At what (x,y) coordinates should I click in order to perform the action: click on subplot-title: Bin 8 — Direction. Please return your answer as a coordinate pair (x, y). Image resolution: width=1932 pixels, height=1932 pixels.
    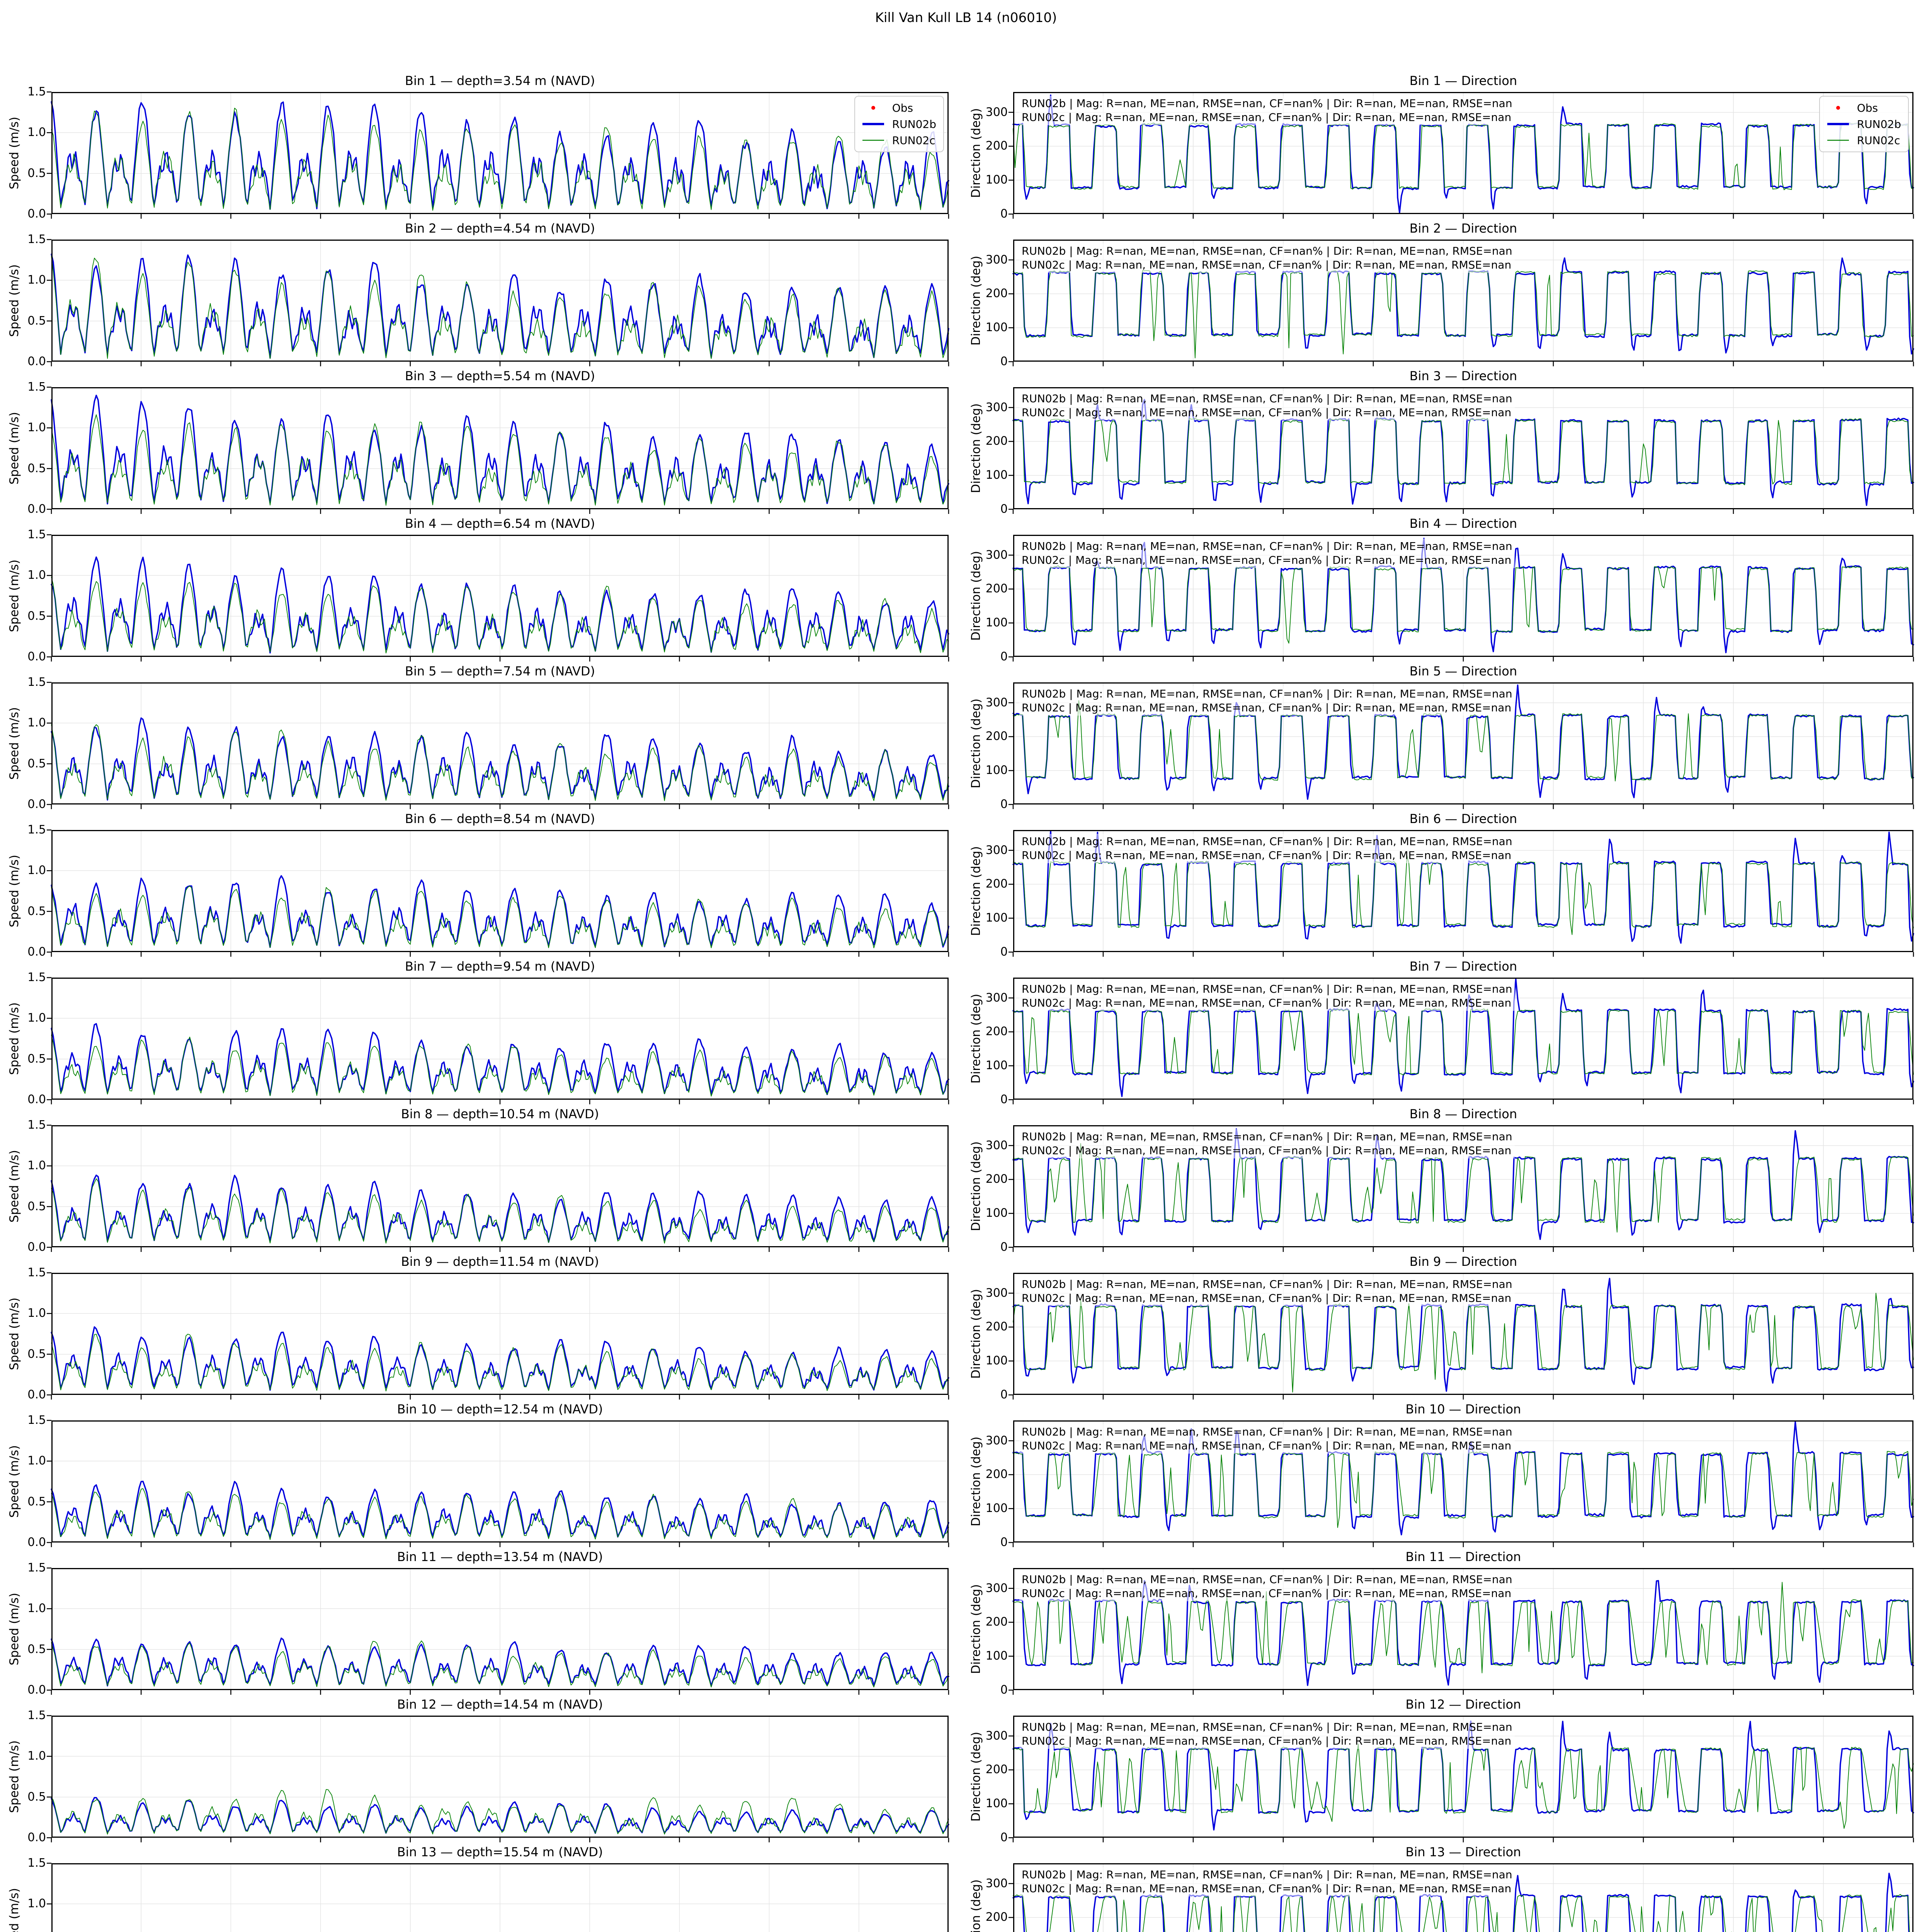
    Looking at the image, I should click on (1463, 1114).